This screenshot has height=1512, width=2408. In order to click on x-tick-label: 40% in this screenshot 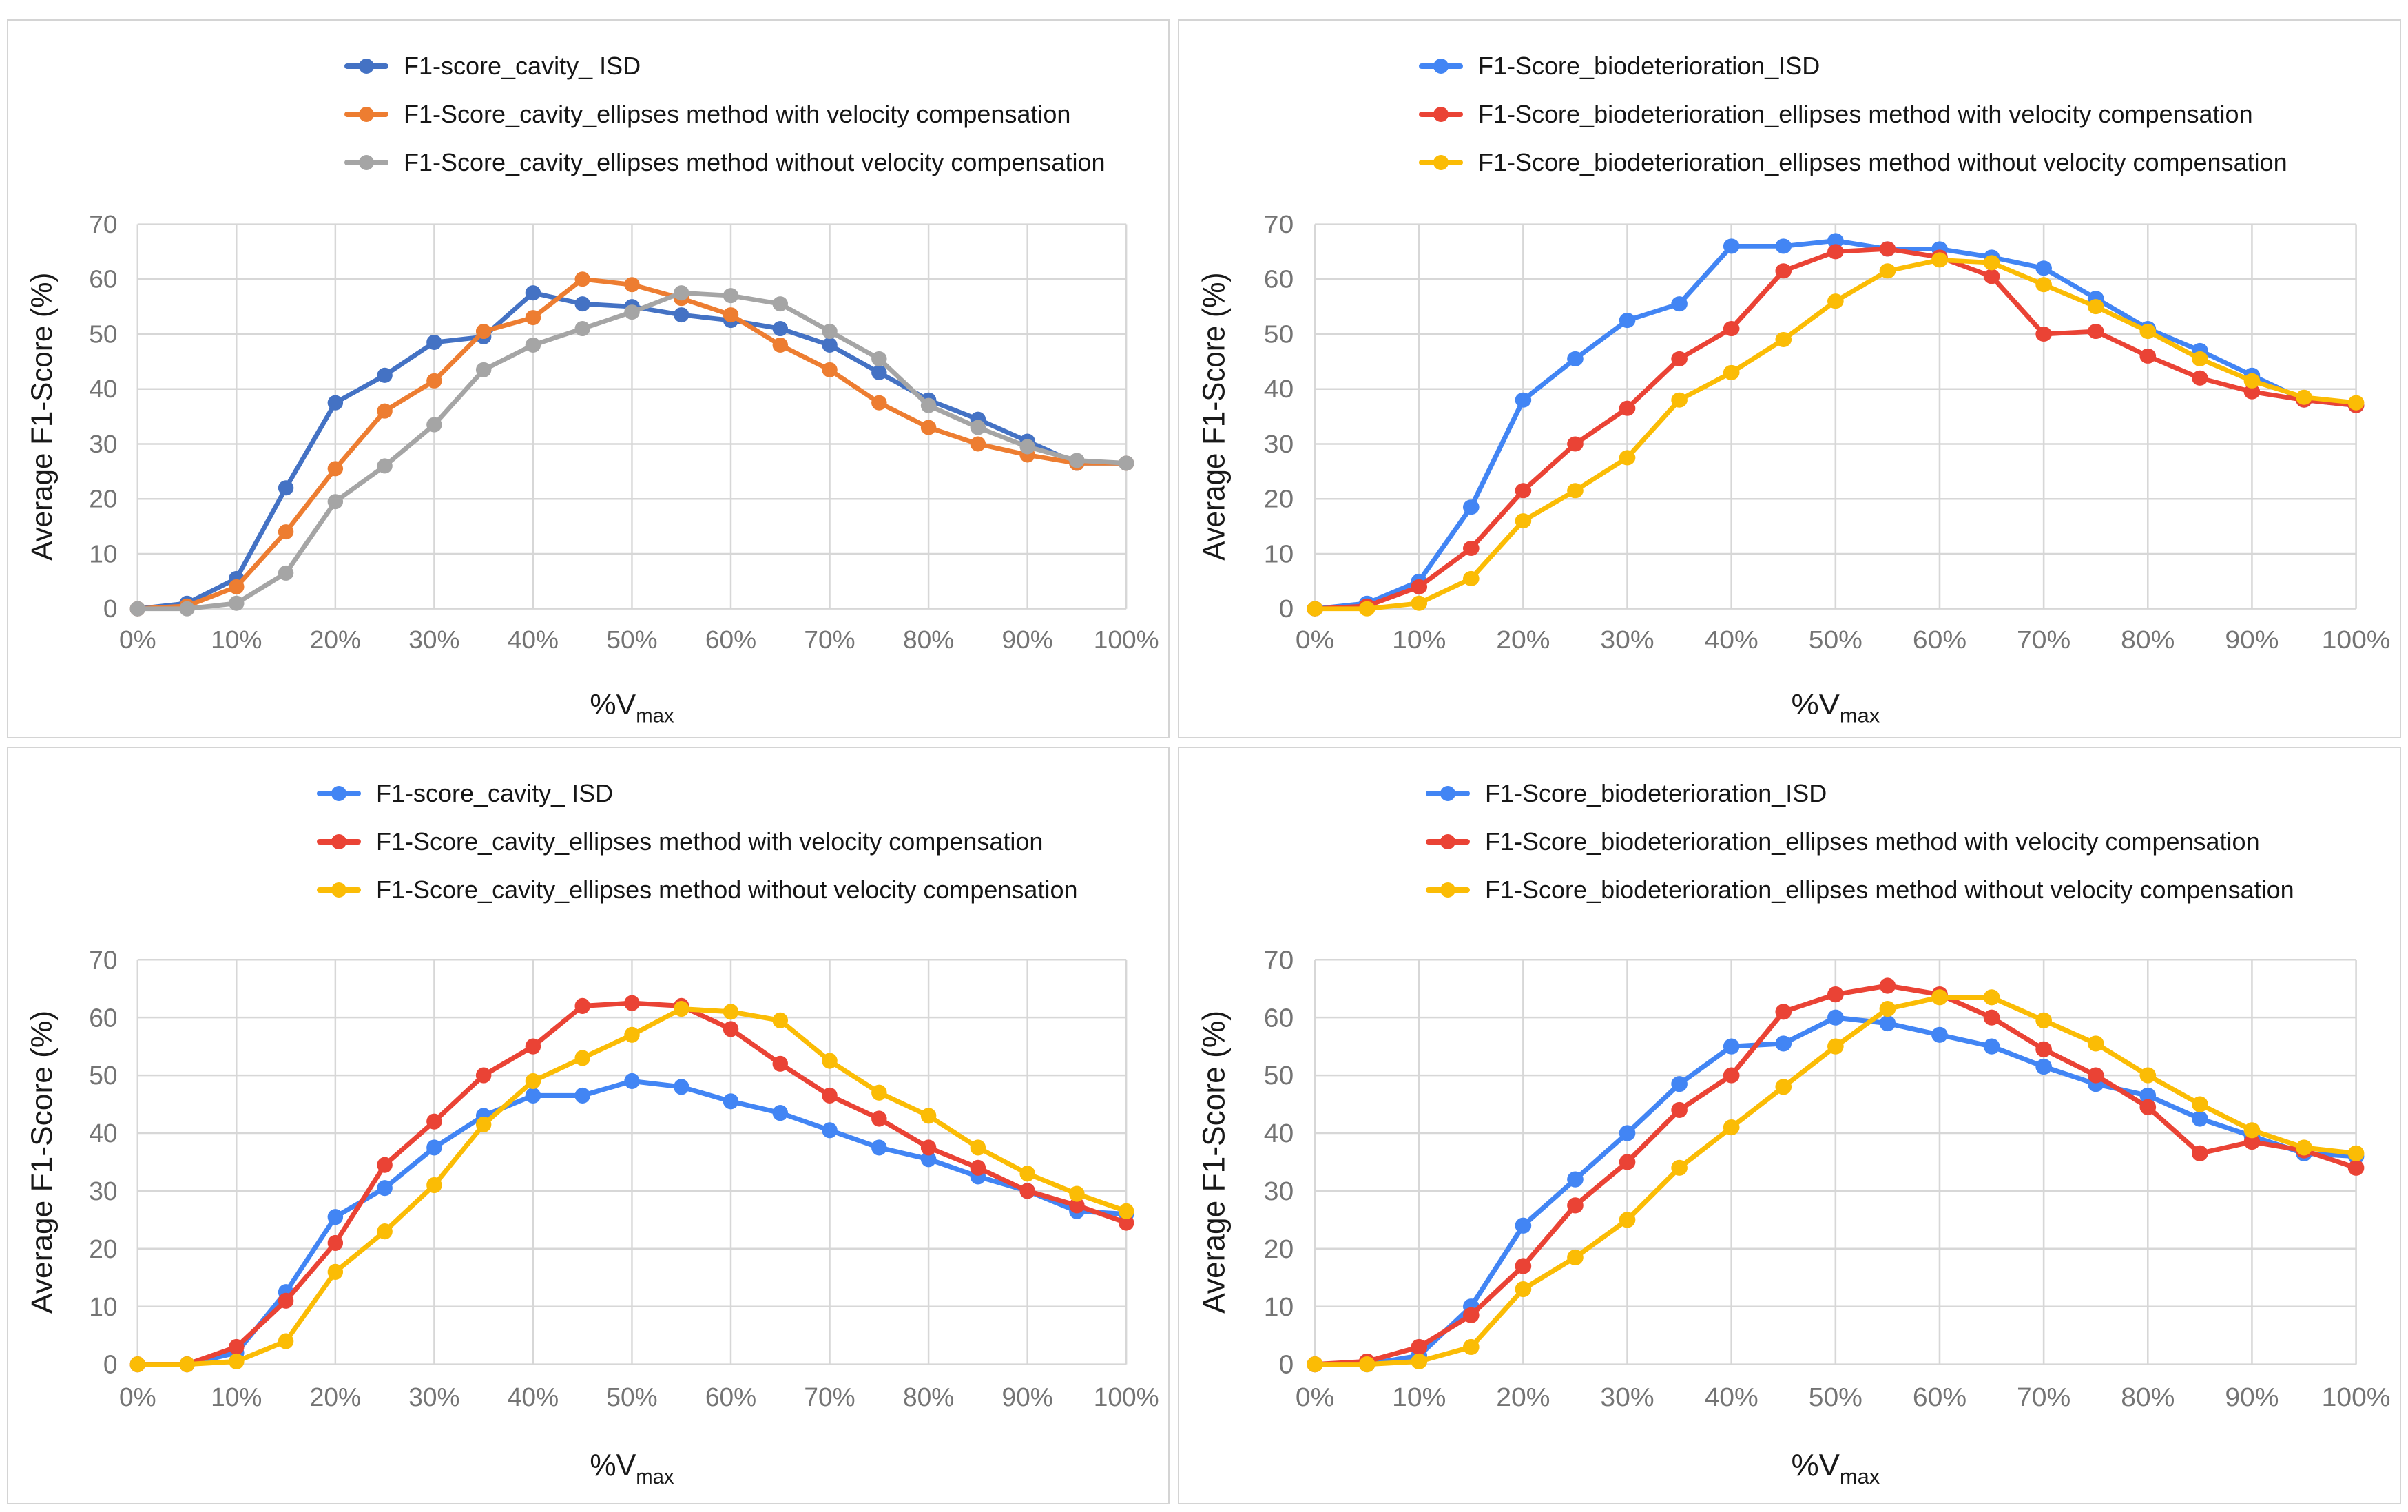, I will do `click(533, 1397)`.